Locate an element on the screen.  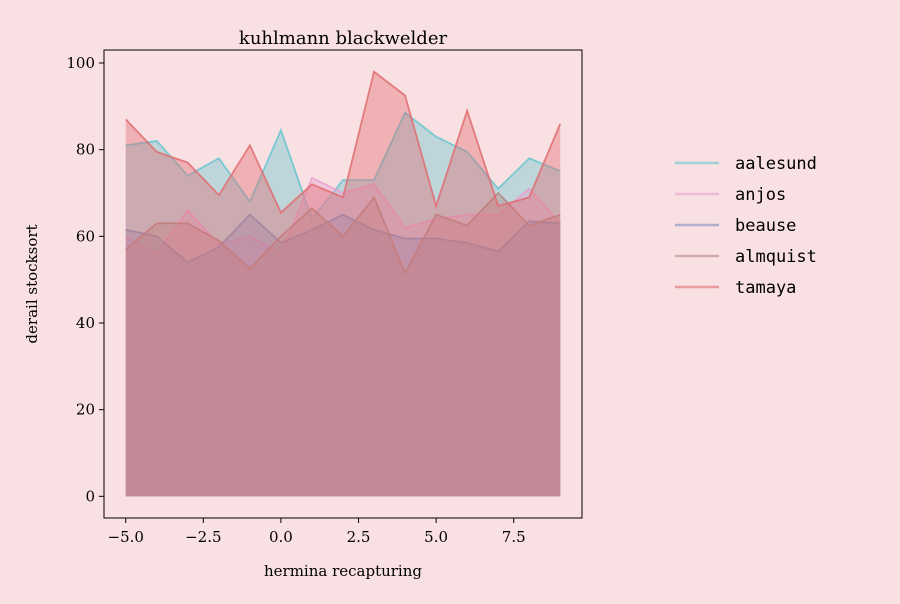
legend-item-almquist: almquist is located at coordinates (746, 257).